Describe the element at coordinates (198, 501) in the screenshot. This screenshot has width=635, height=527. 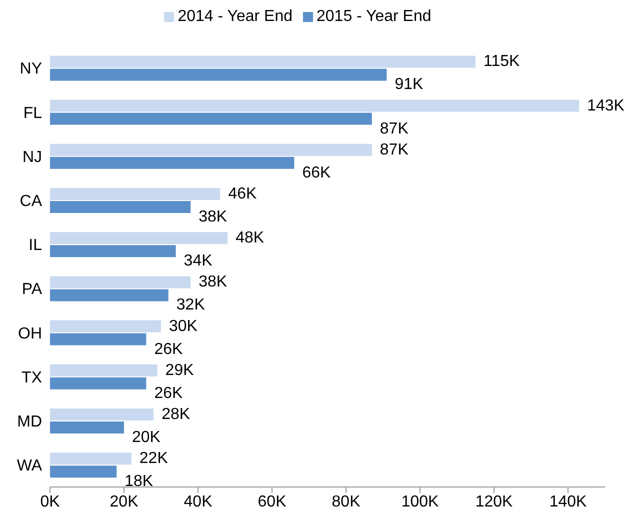
I see `x-tick-label: 40K` at that location.